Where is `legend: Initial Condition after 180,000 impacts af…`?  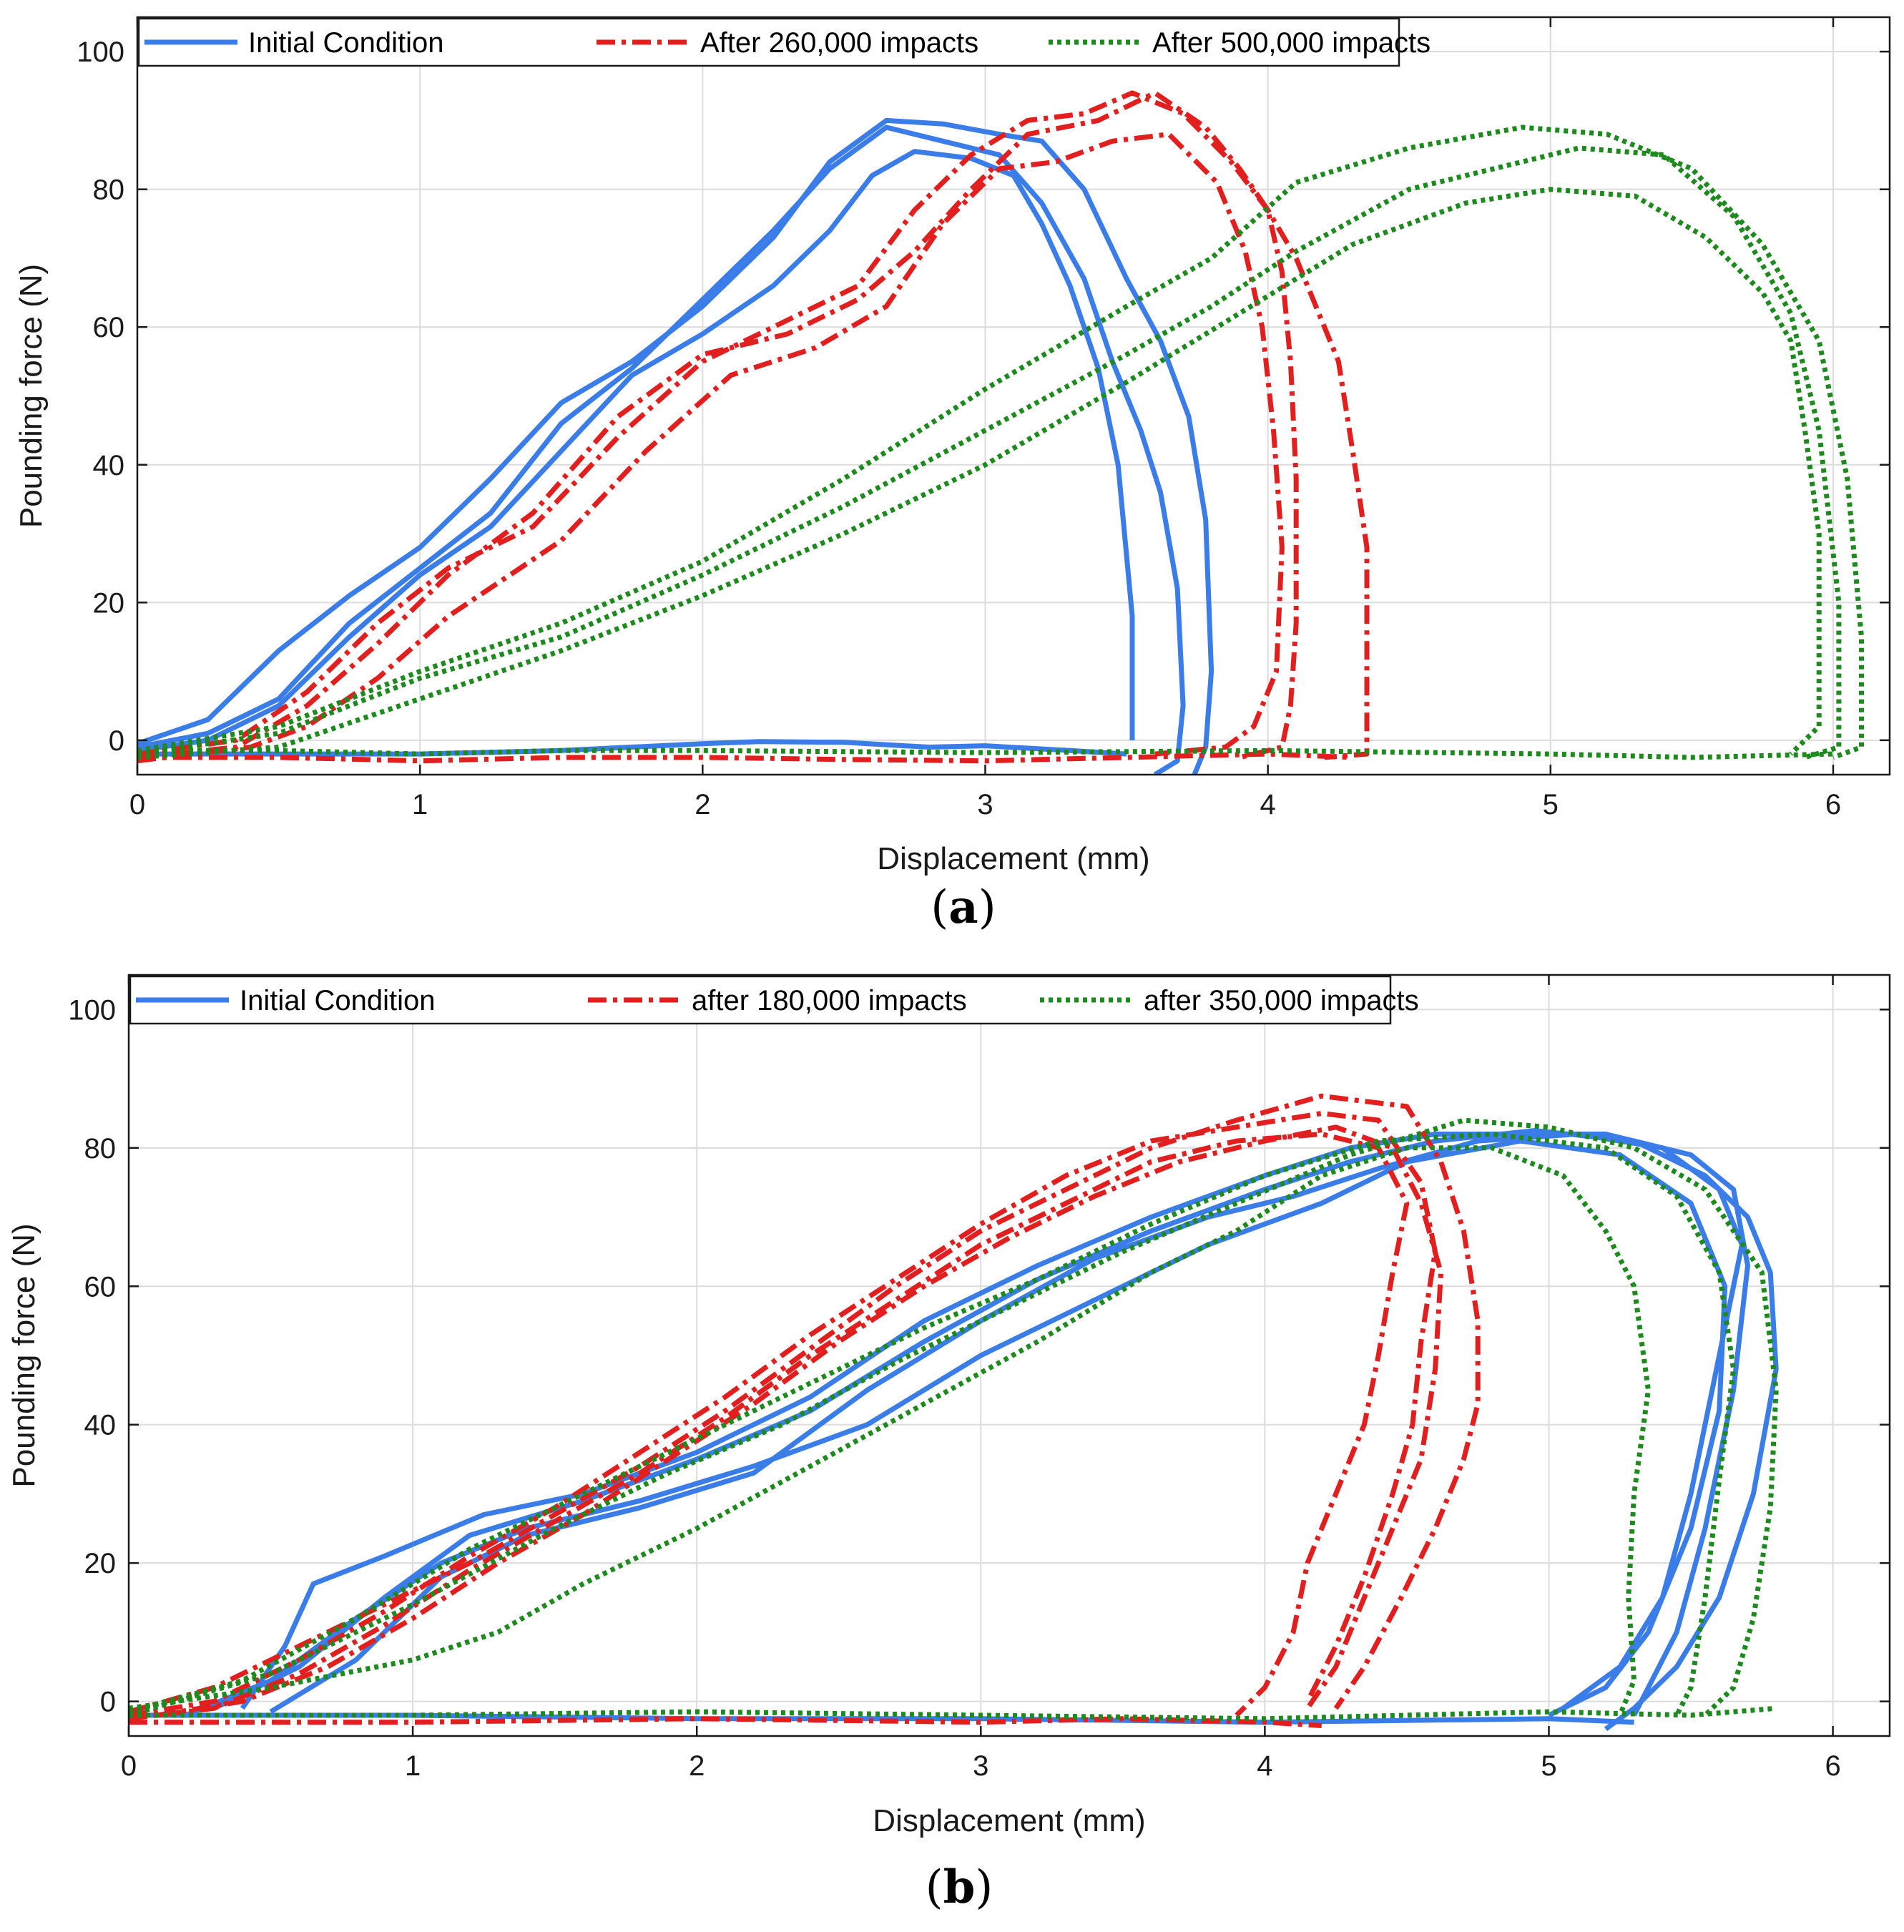
legend: Initial Condition after 180,000 impacts af… is located at coordinates (774, 1000).